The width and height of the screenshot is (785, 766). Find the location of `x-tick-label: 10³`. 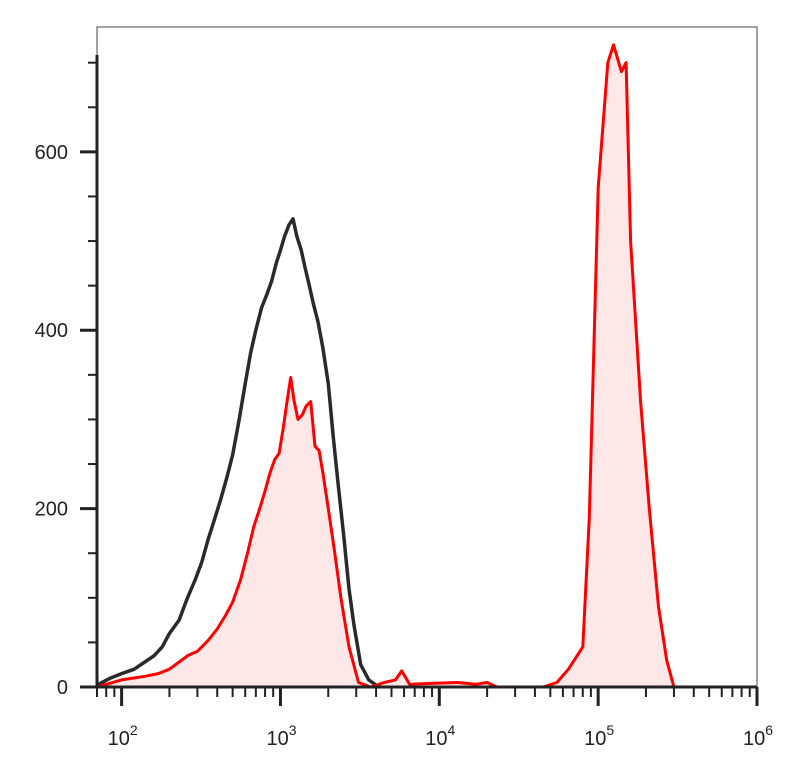

x-tick-label: 10³ is located at coordinates (281, 736).